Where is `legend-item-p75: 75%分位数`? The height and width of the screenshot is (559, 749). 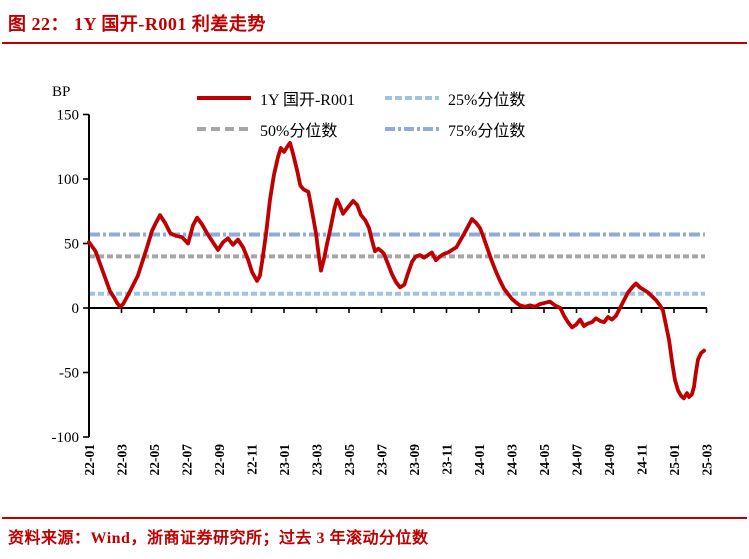 legend-item-p75: 75%分位数 is located at coordinates (455, 129).